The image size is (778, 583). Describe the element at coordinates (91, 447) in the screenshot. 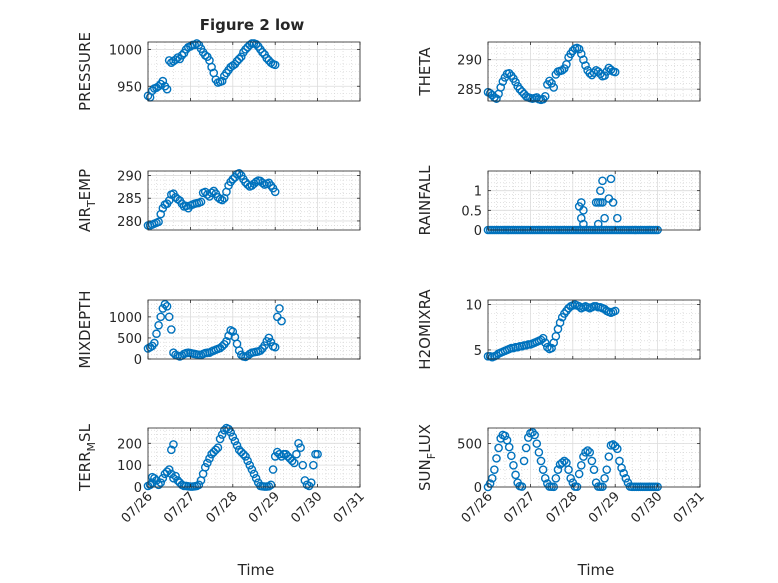

I see `y-axis-label-subscript: M` at that location.